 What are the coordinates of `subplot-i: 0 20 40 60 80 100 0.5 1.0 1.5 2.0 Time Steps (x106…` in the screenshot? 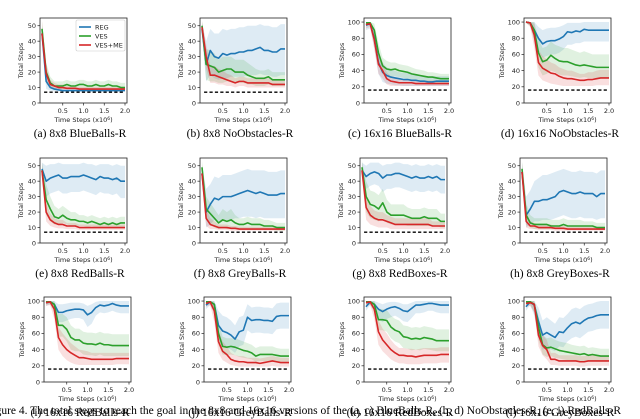 It's located at (76, 357).